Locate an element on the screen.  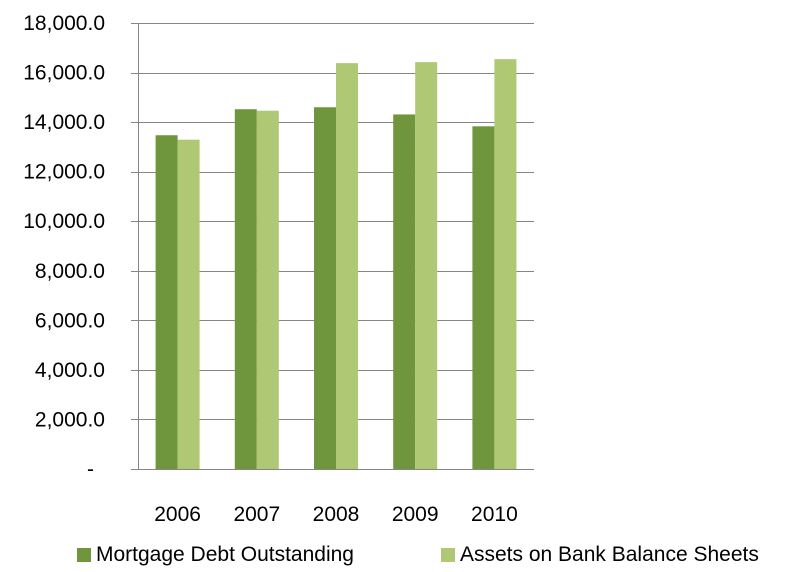
bar-bank-assets-2007 is located at coordinates (267, 290).